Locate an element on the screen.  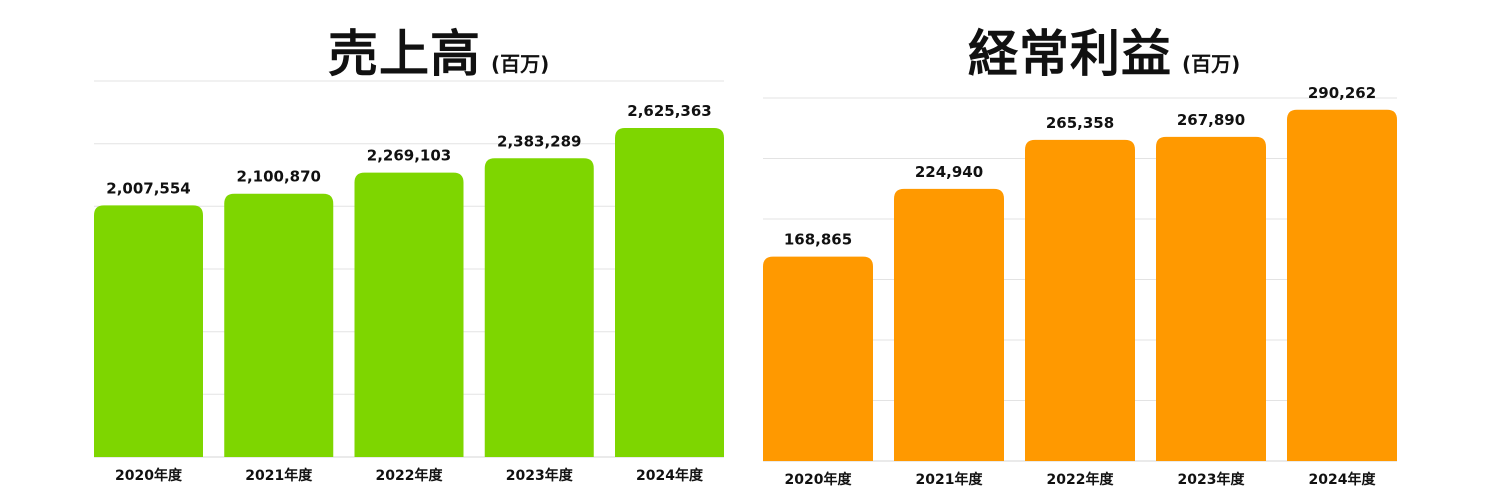
sales-chart-title: 売上高 (百万) is located at coordinates (438, 50).